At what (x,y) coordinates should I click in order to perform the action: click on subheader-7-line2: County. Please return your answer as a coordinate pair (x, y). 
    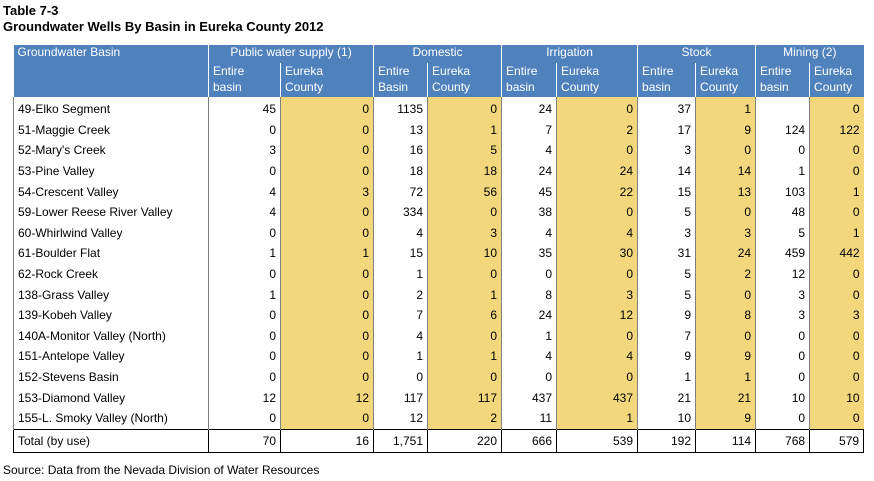
    Looking at the image, I should click on (725, 88).